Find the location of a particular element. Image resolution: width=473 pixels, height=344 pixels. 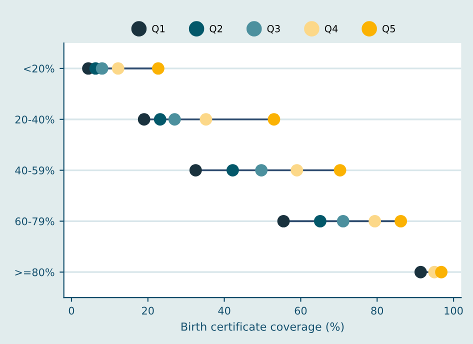

legend-label: Q4 is located at coordinates (331, 29).